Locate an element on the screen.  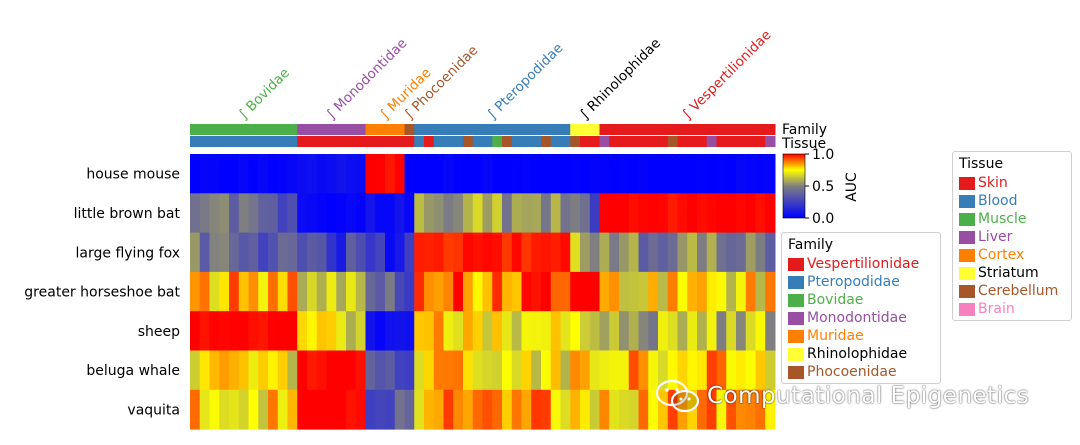
family-annotation-bar is located at coordinates (483, 129).